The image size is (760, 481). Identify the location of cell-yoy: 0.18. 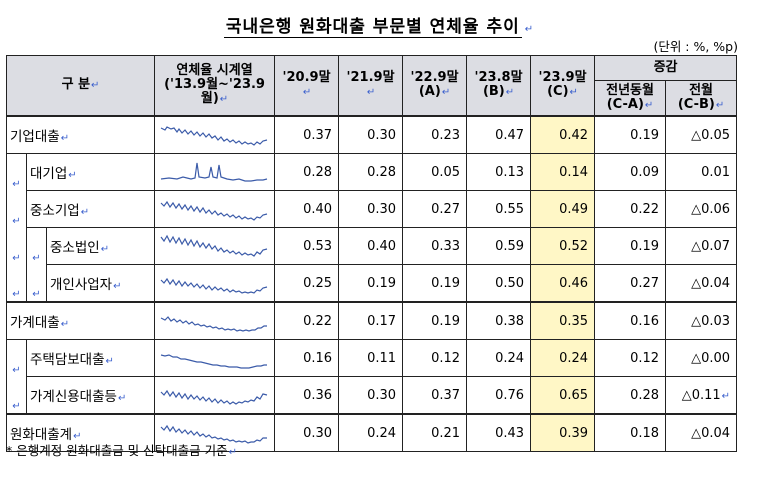
(630, 432).